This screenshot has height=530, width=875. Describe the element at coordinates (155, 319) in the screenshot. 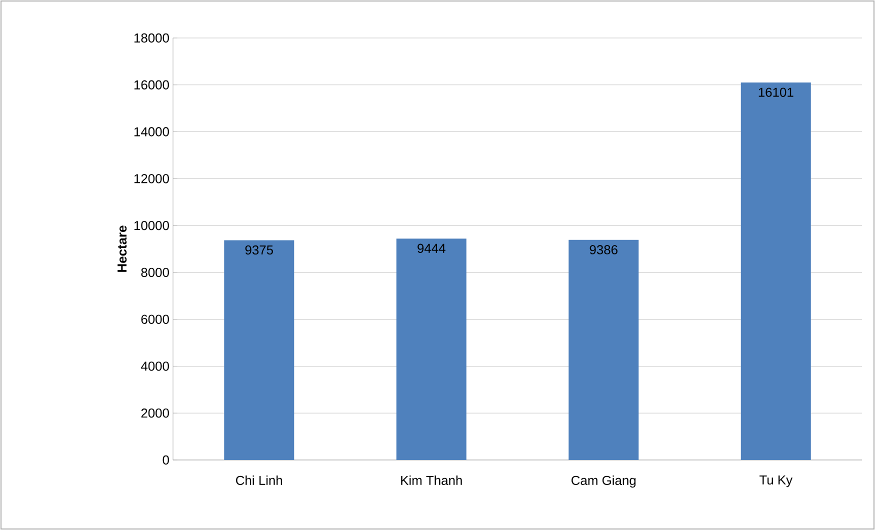

I see `y-tick-label: 6000` at that location.